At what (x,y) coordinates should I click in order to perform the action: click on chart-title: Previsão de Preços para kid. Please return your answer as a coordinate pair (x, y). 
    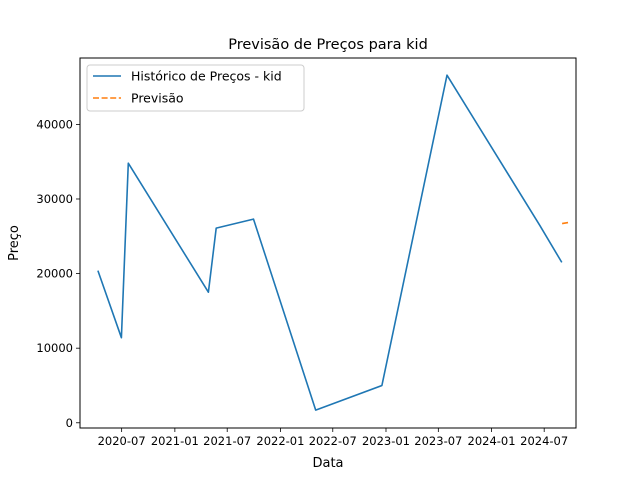
    Looking at the image, I should click on (328, 45).